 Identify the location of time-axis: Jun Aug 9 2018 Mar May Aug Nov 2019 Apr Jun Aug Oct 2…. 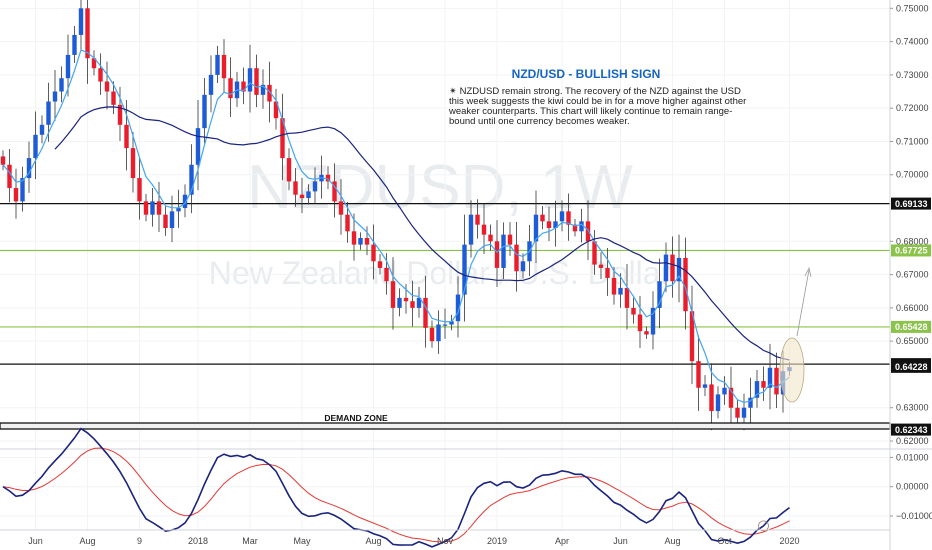
(445, 537).